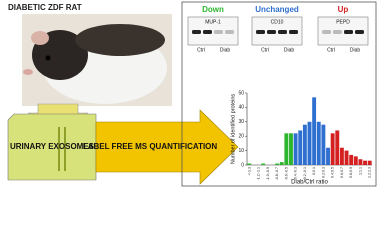 Image resolution: width=378 pixels, height=240 pixels. What do you see at coordinates (370, 172) in the screenshot?
I see `x-tick-label: 1.2;1.3` at bounding box center [370, 172].